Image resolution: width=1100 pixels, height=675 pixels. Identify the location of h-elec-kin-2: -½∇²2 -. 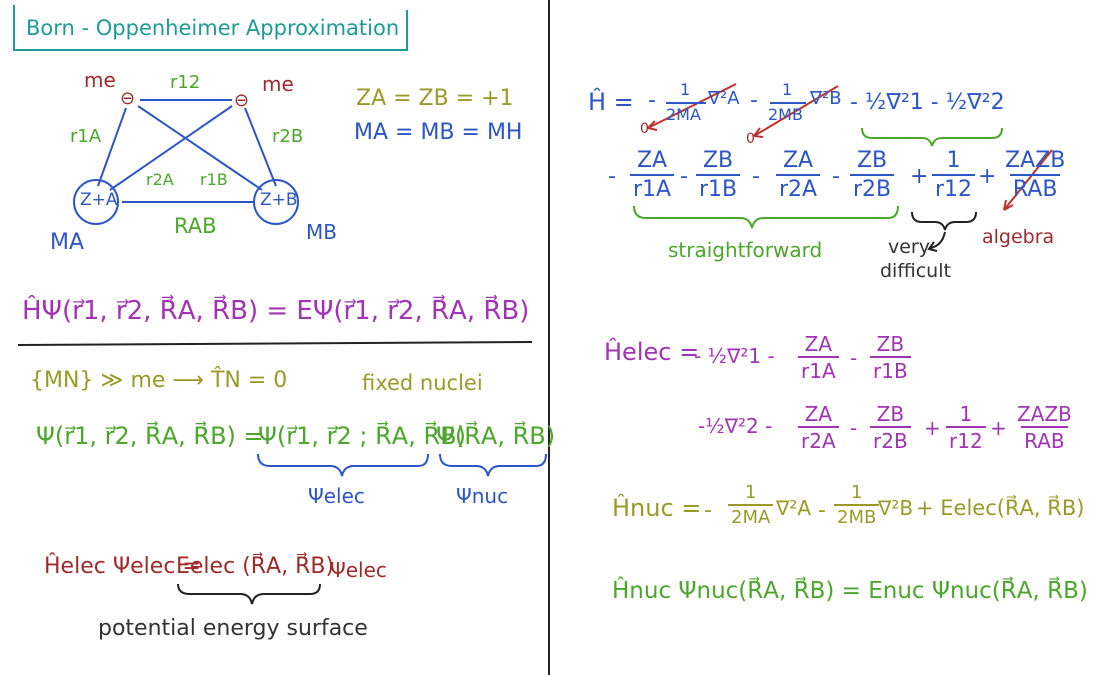
(735, 426).